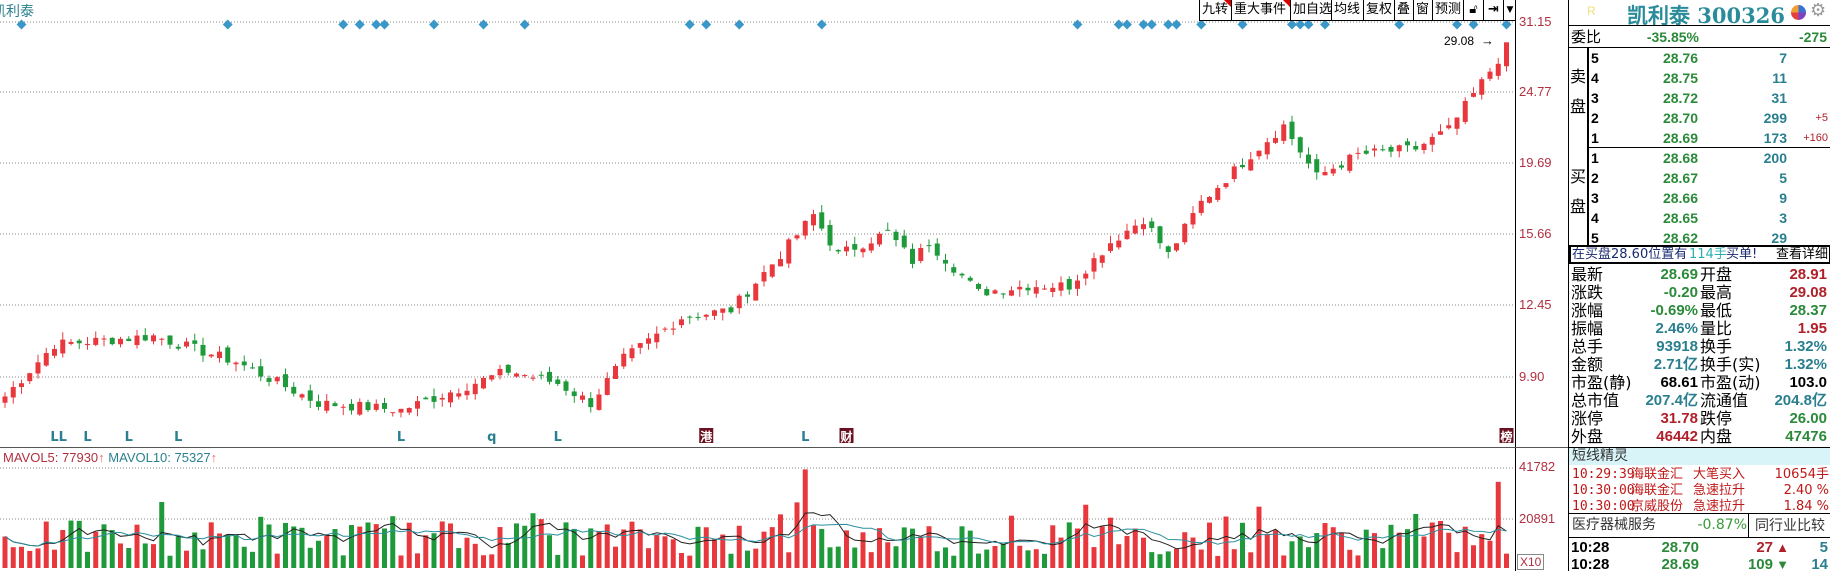  I want to click on ask-level: 3, so click(1595, 98).